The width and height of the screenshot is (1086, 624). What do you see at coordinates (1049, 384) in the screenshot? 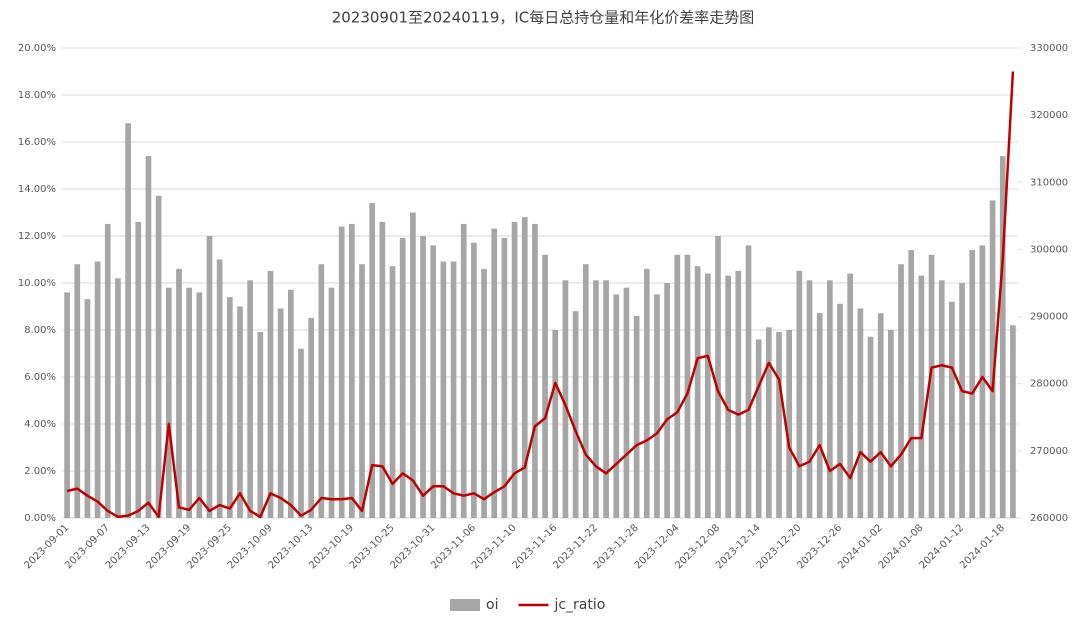
I see `y2-tick-label: 280000` at bounding box center [1049, 384].